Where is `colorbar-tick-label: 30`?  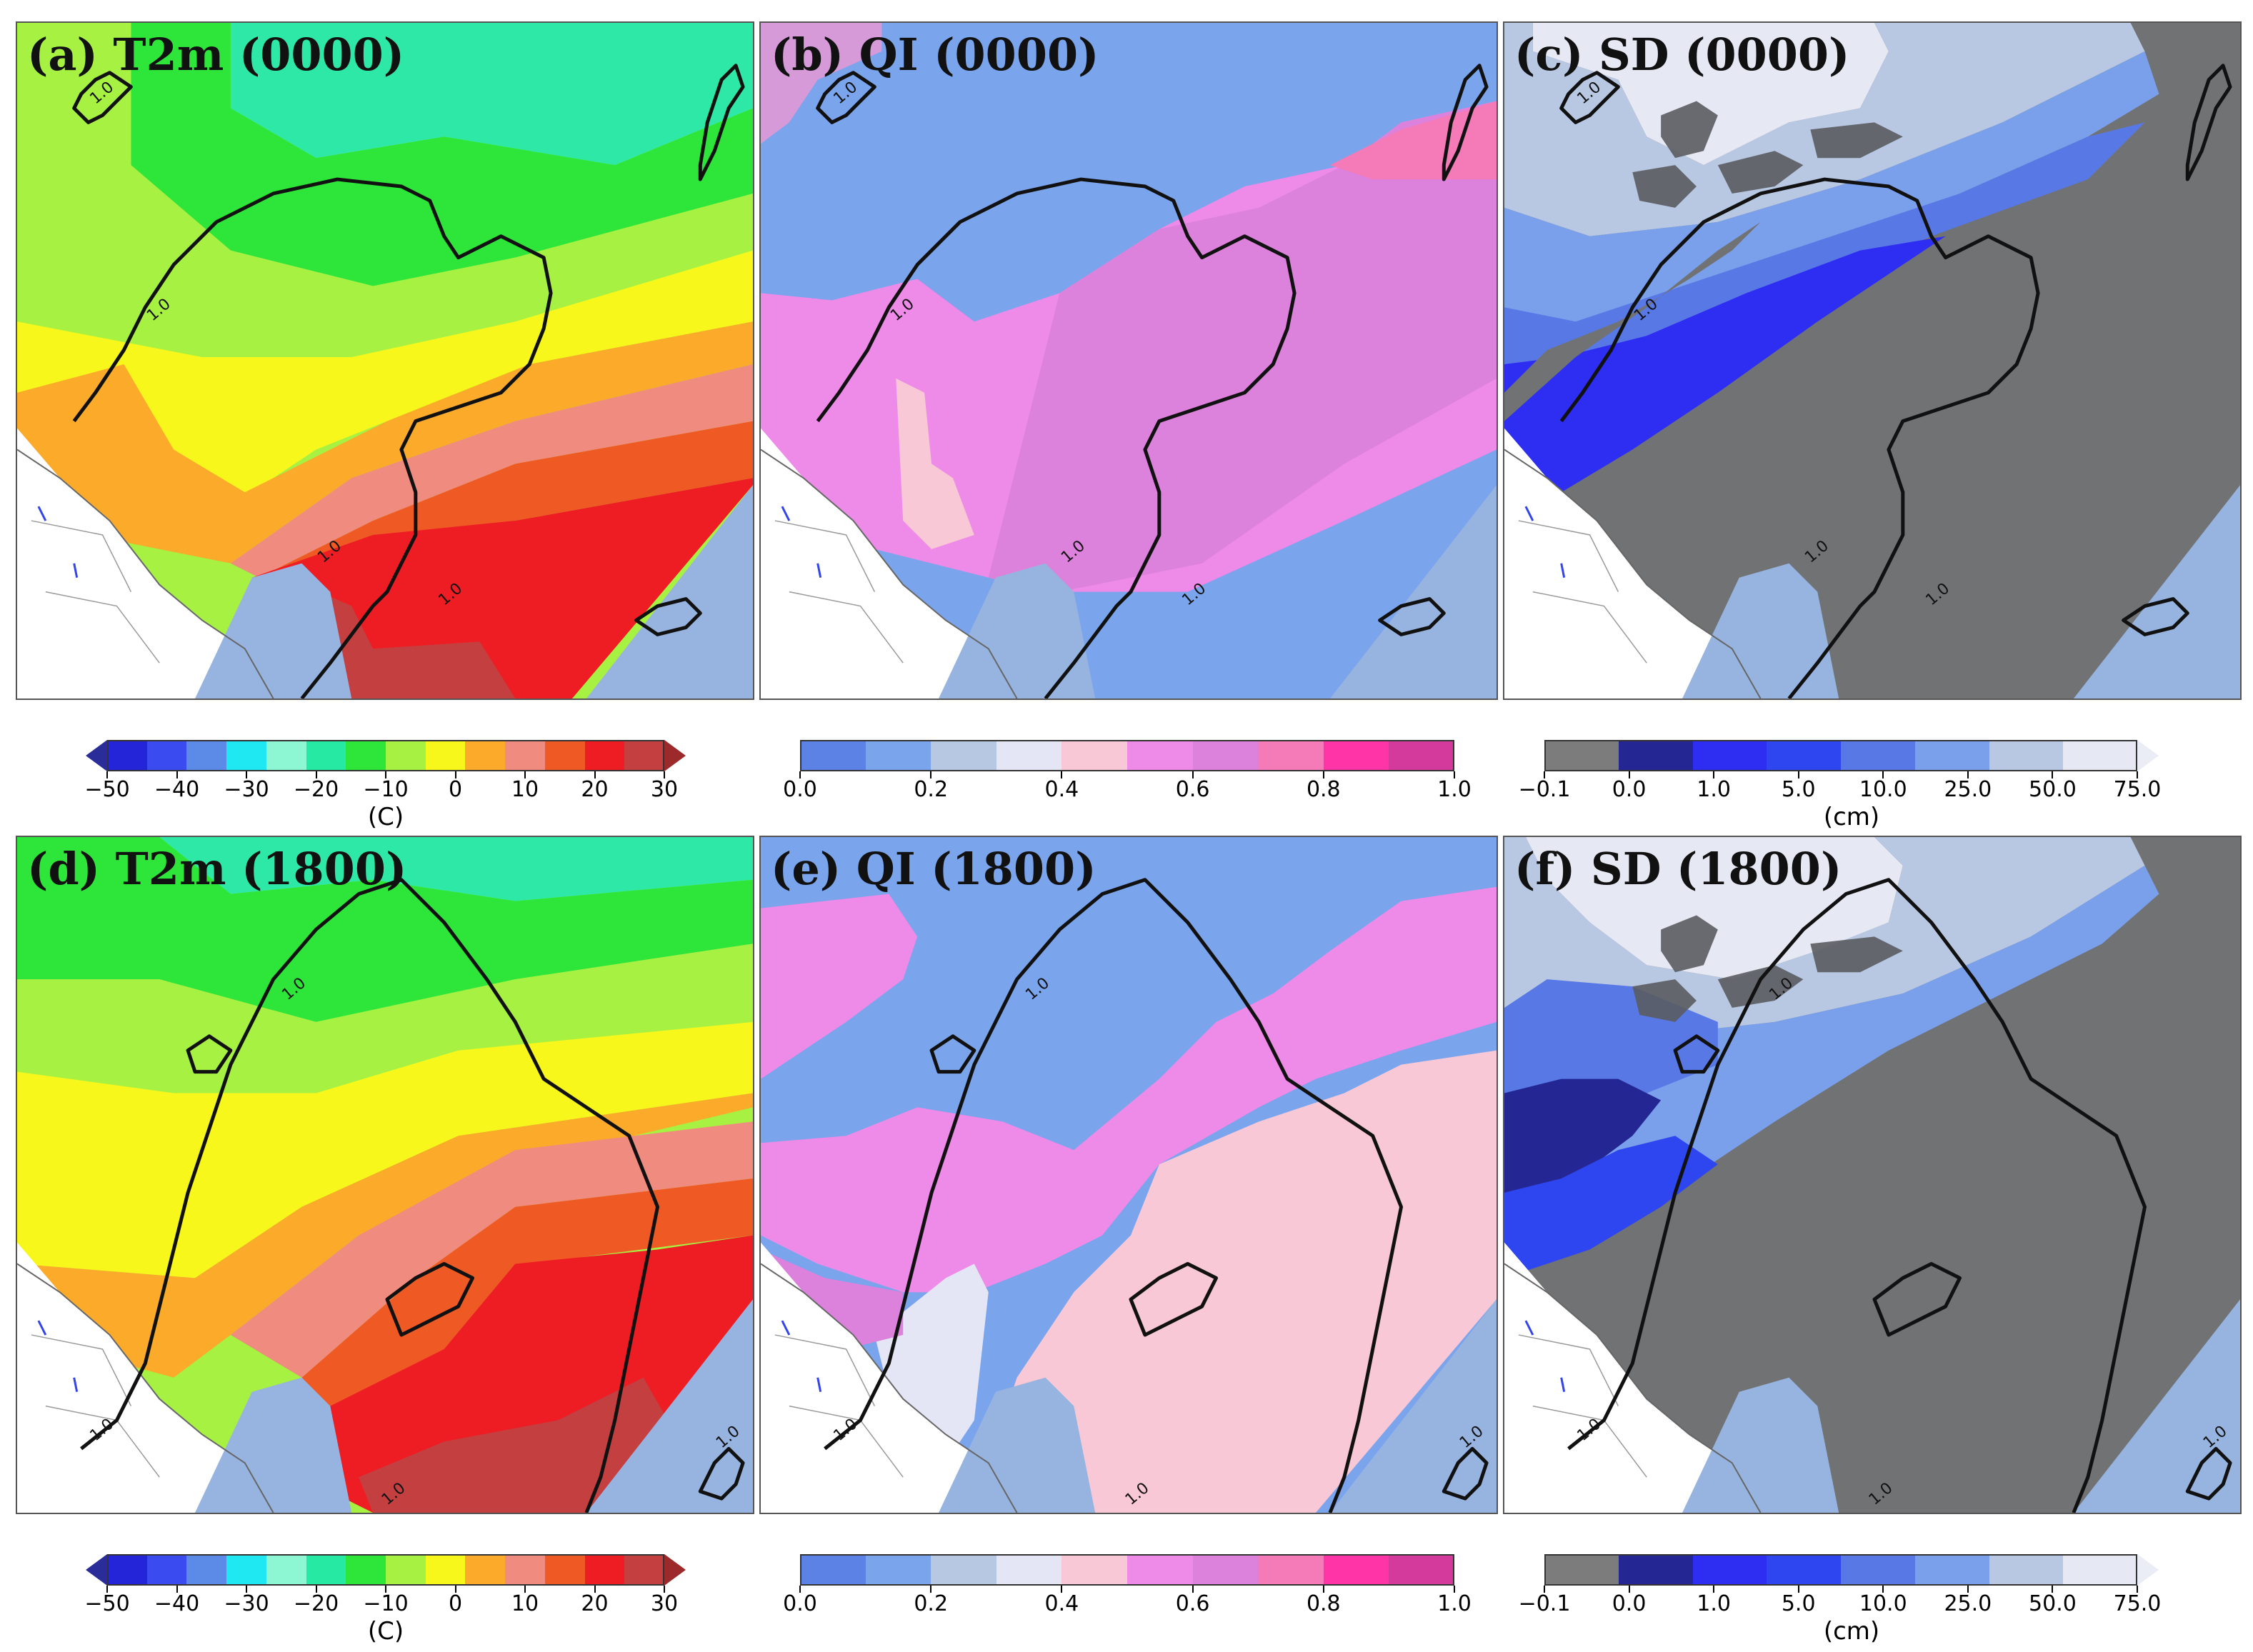 colorbar-tick-label: 30 is located at coordinates (664, 1603).